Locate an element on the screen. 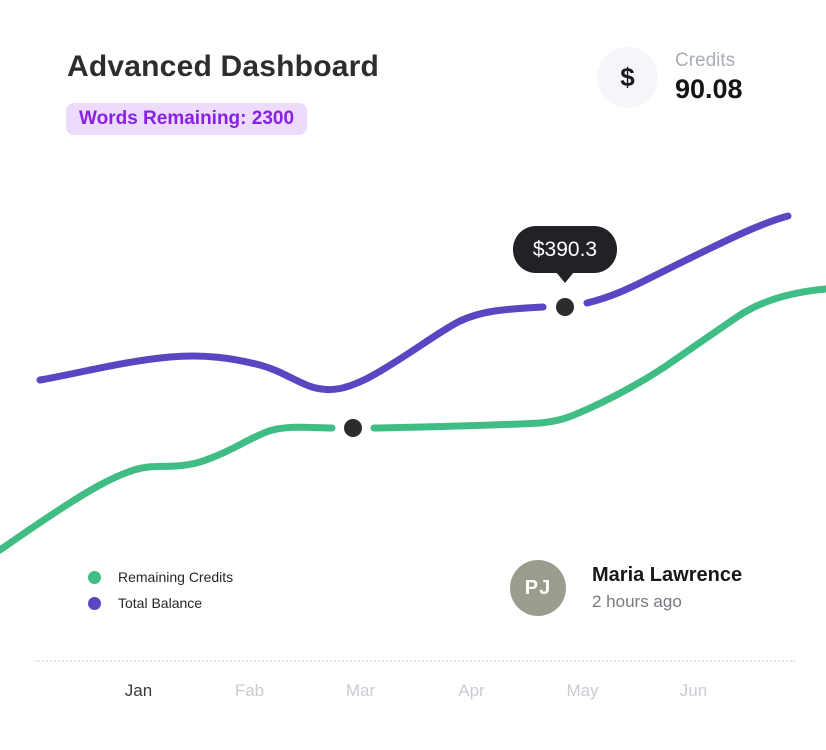 This screenshot has height=750, width=826. legend-label: Remaining Credits is located at coordinates (176, 577).